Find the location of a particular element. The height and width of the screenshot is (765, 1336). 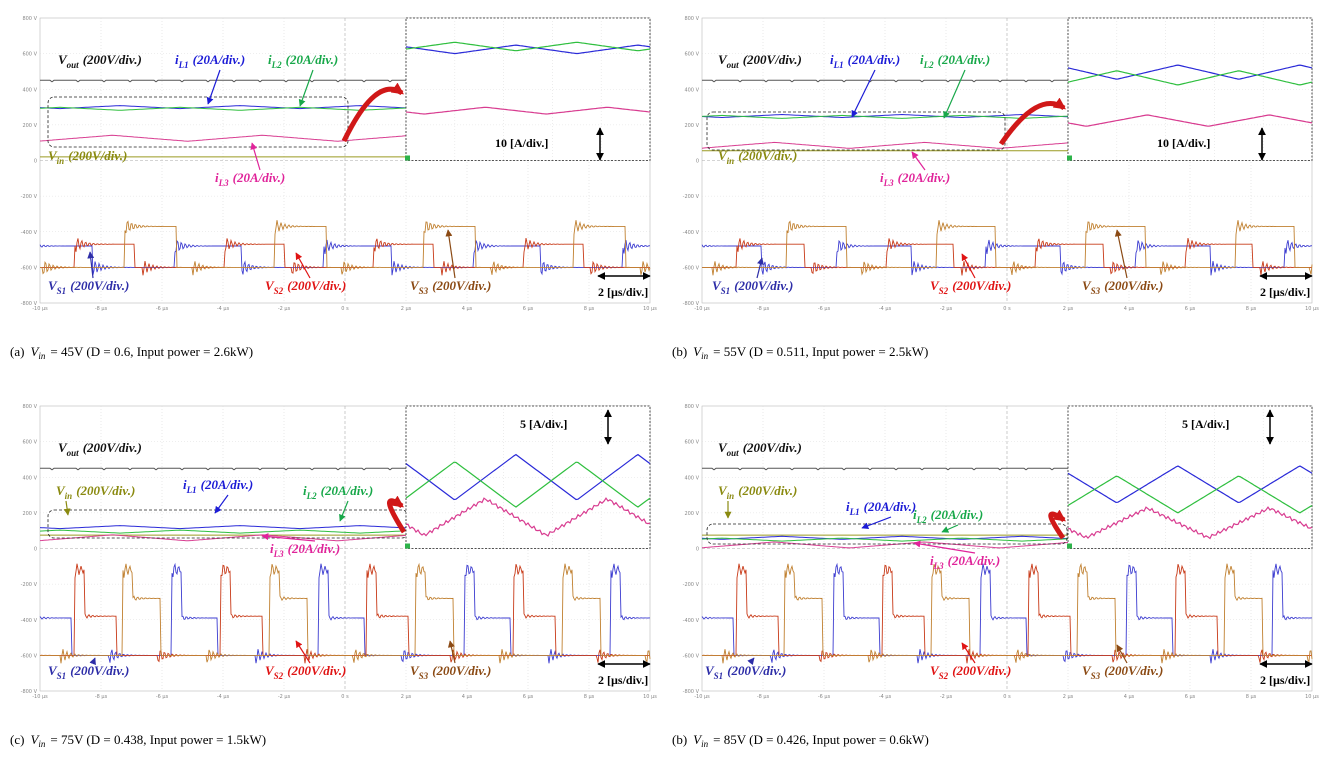

label-subscript: S3 is located at coordinates (424, 676).